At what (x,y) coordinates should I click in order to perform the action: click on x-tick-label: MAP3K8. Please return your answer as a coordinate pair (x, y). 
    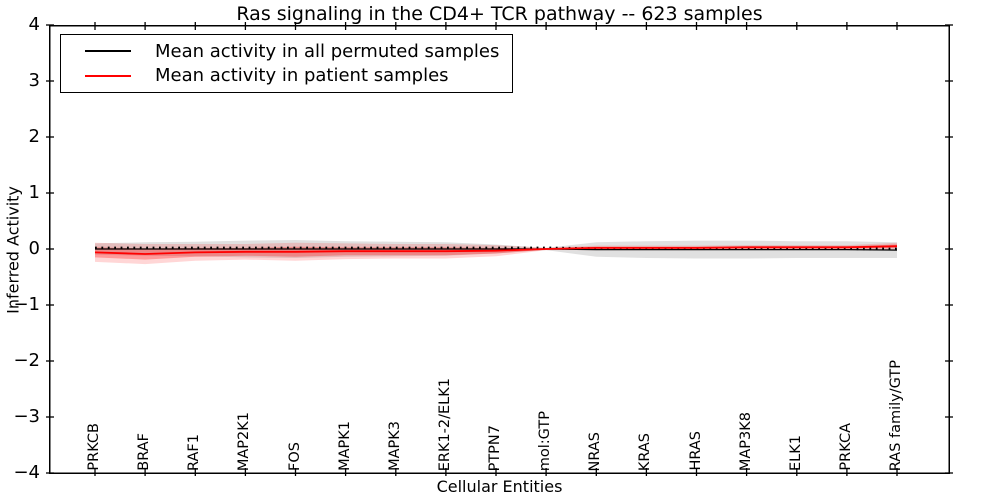
    Looking at the image, I should click on (745, 441).